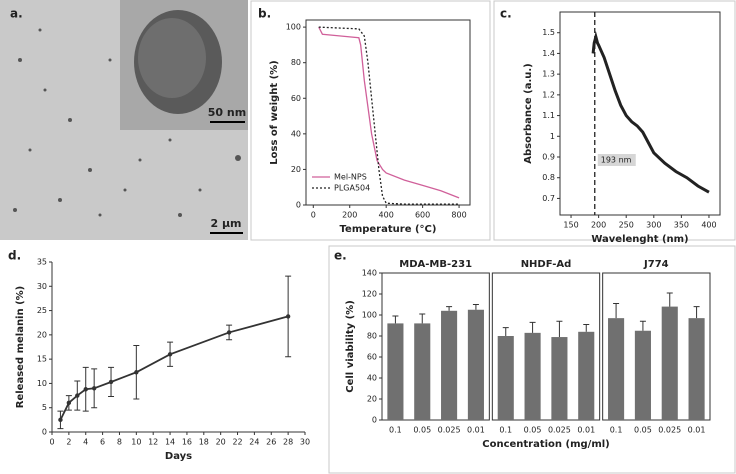 Image resolution: width=736 pixels, height=474 pixels. I want to click on x-tick-label: 12, so click(153, 442).